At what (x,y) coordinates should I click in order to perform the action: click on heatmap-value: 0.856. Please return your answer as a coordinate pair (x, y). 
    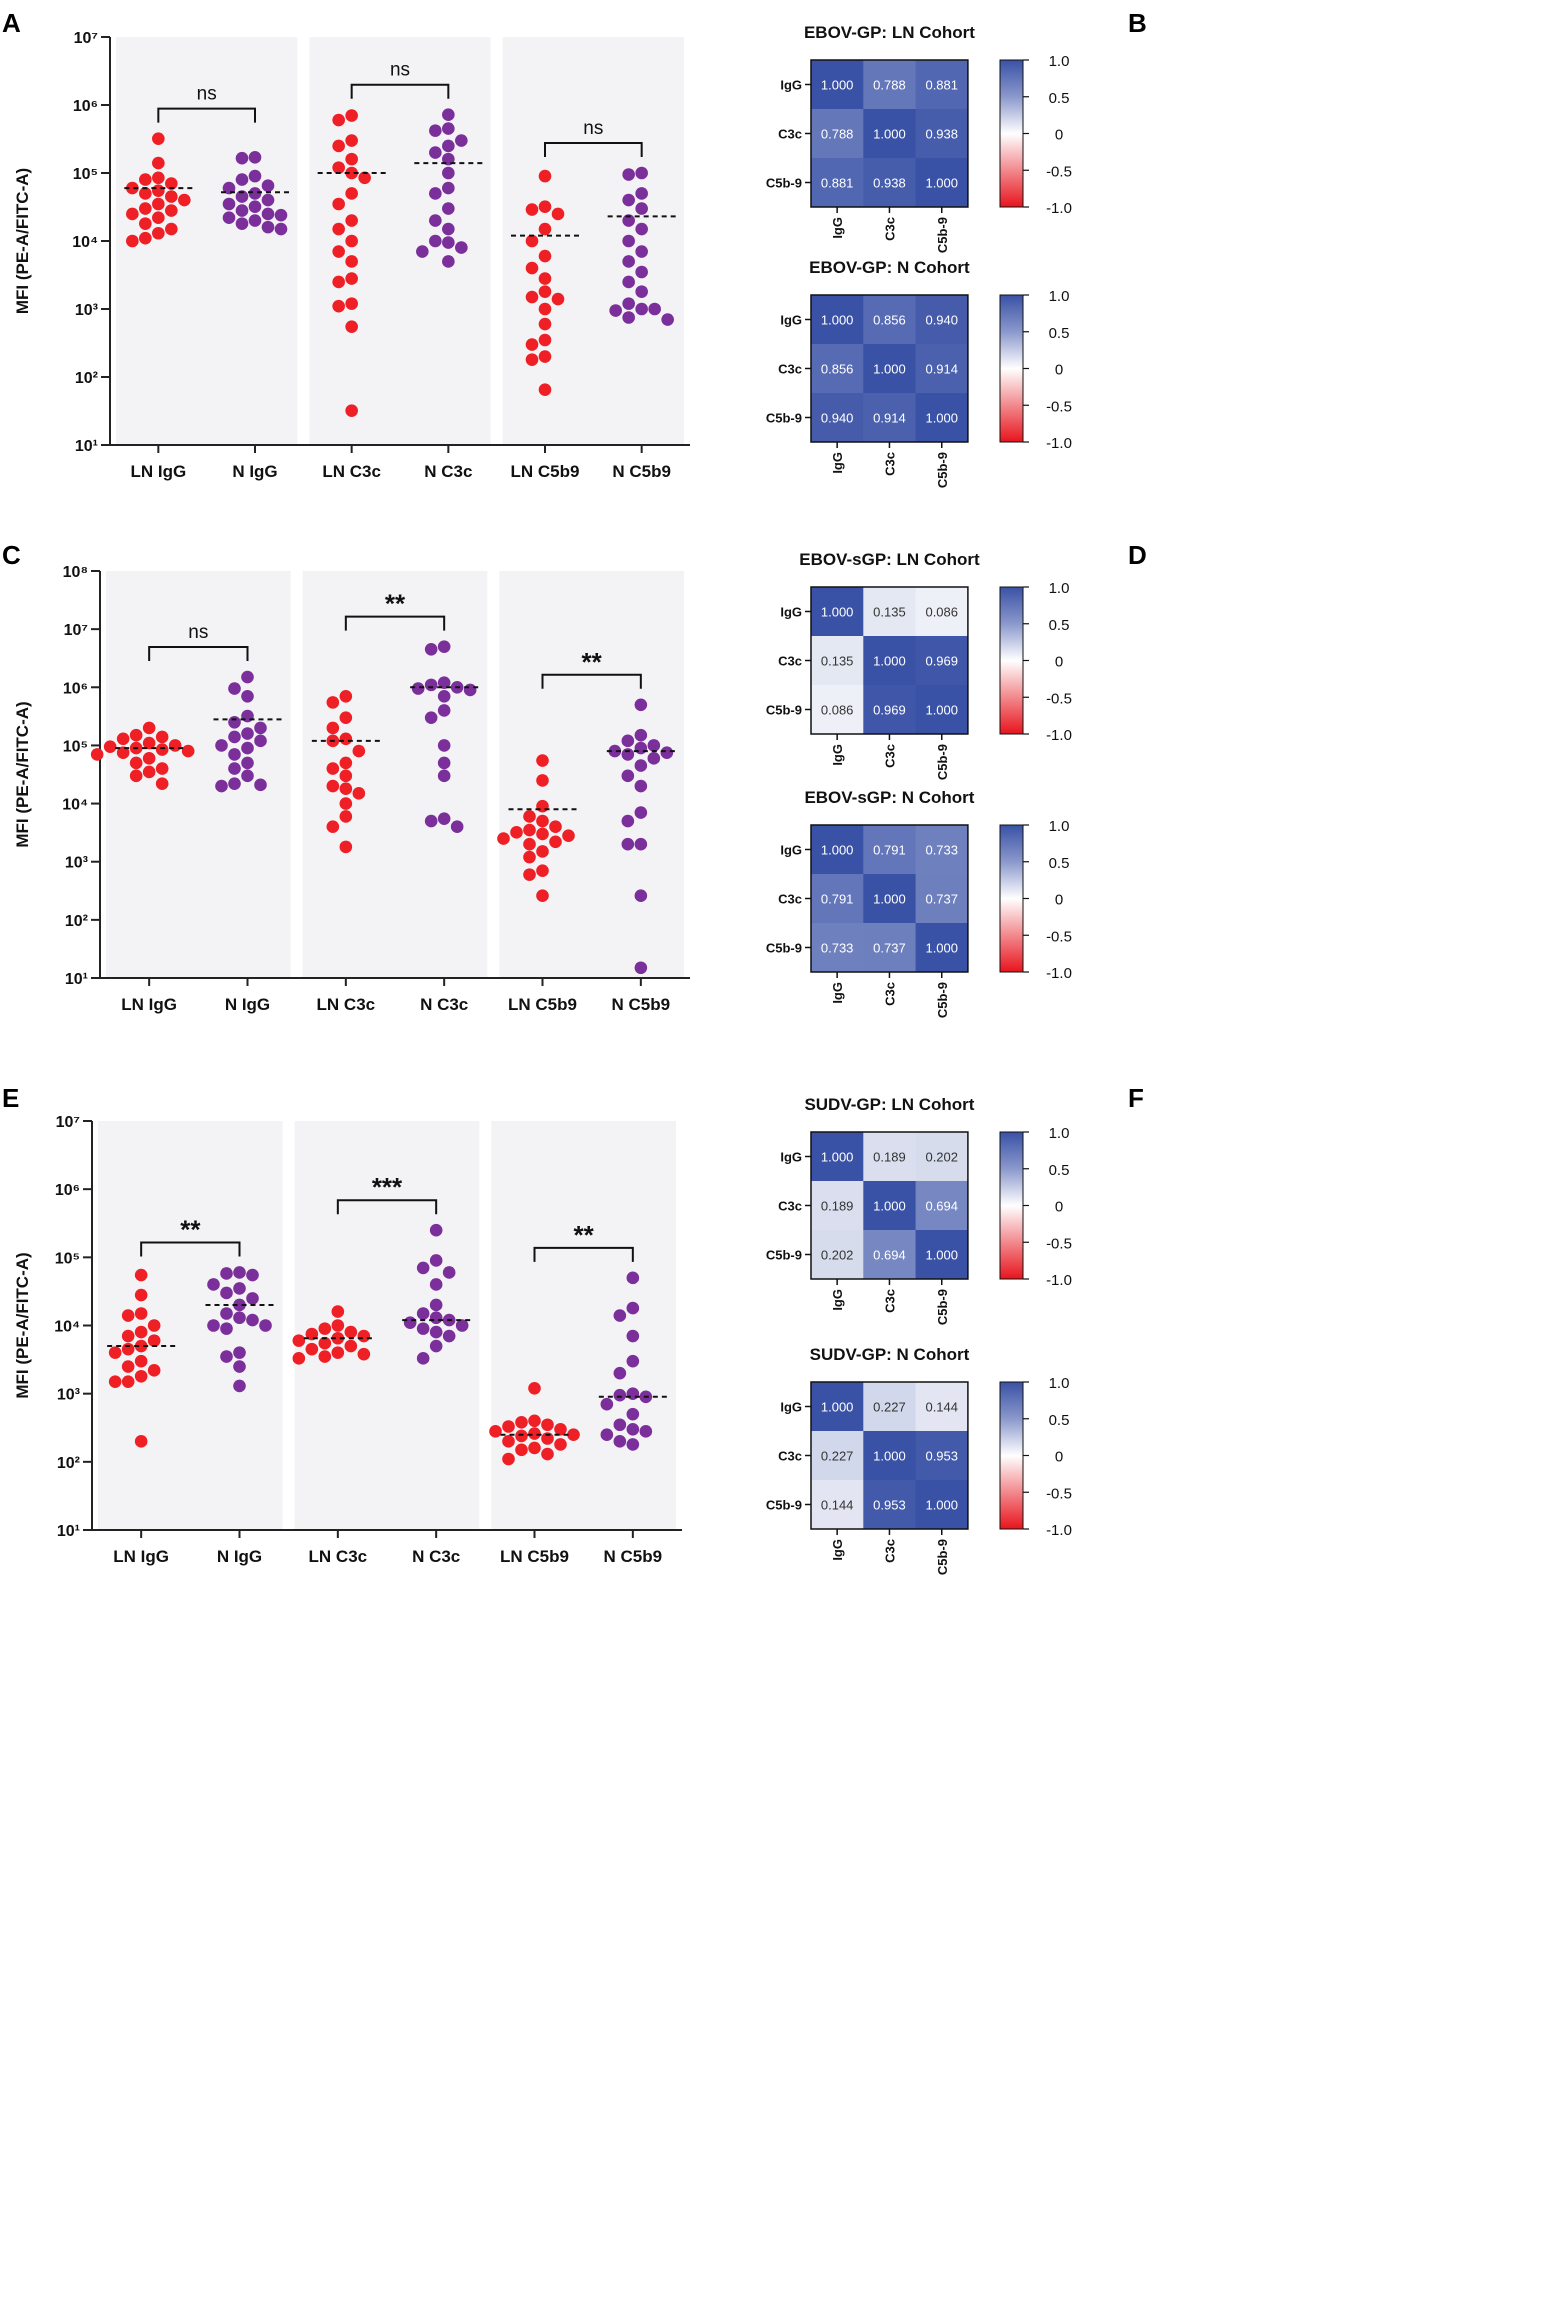
    Looking at the image, I should click on (889, 320).